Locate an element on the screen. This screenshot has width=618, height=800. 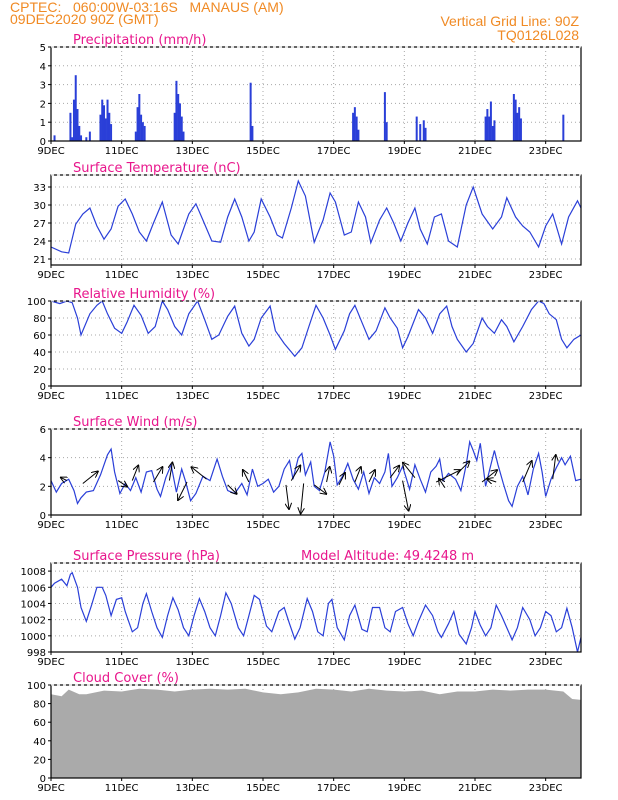
ytick-label: 998 is located at coordinates (36, 653).